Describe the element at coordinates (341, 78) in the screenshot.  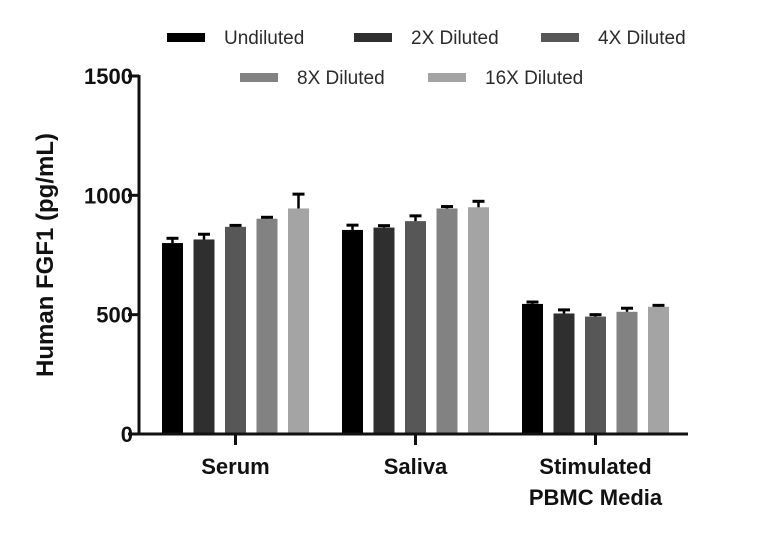
I see `legend-label: 8X Diluted` at that location.